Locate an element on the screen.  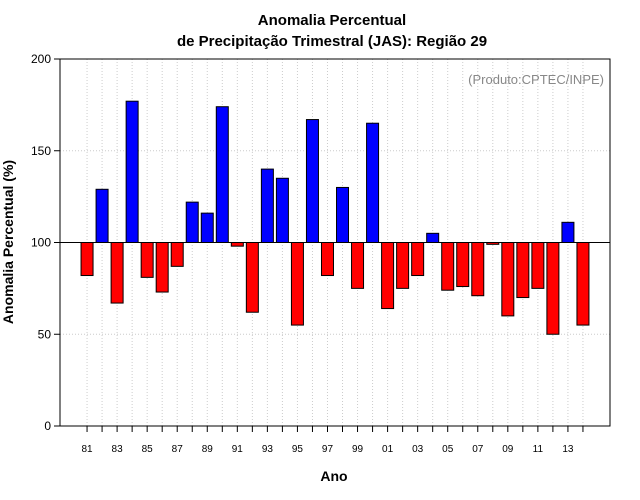
bar-2012 is located at coordinates (553, 288).